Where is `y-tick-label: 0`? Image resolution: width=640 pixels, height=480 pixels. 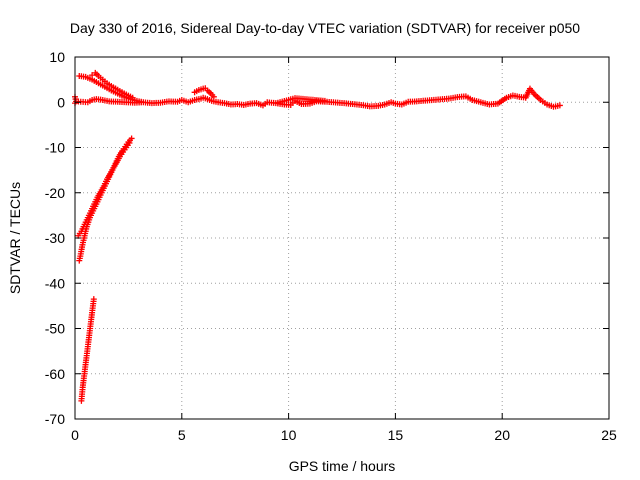
y-tick-label: 0 is located at coordinates (61, 102).